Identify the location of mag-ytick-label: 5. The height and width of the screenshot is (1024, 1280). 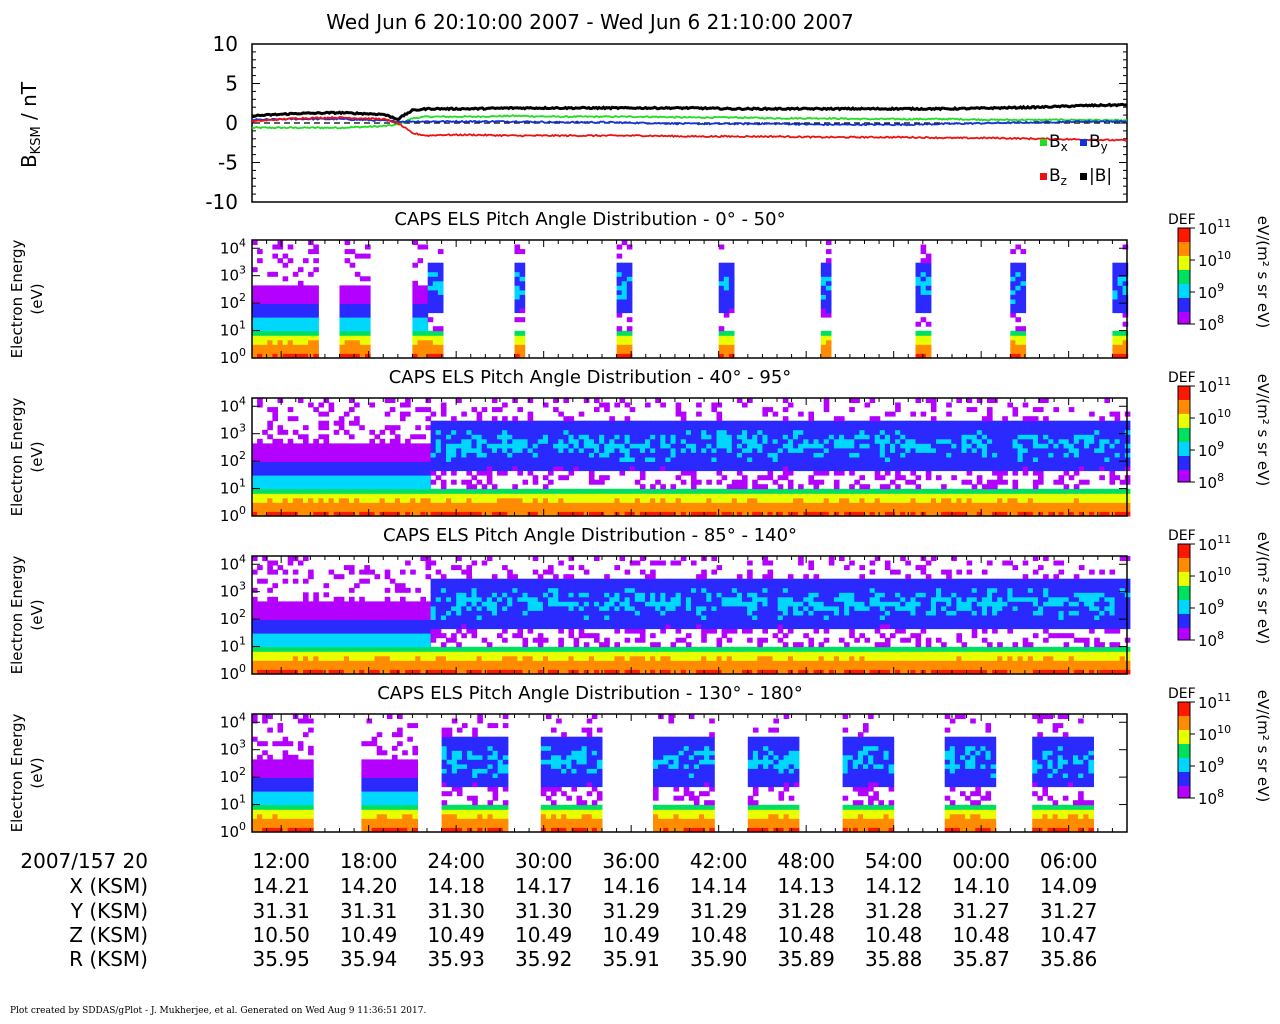
(231, 84).